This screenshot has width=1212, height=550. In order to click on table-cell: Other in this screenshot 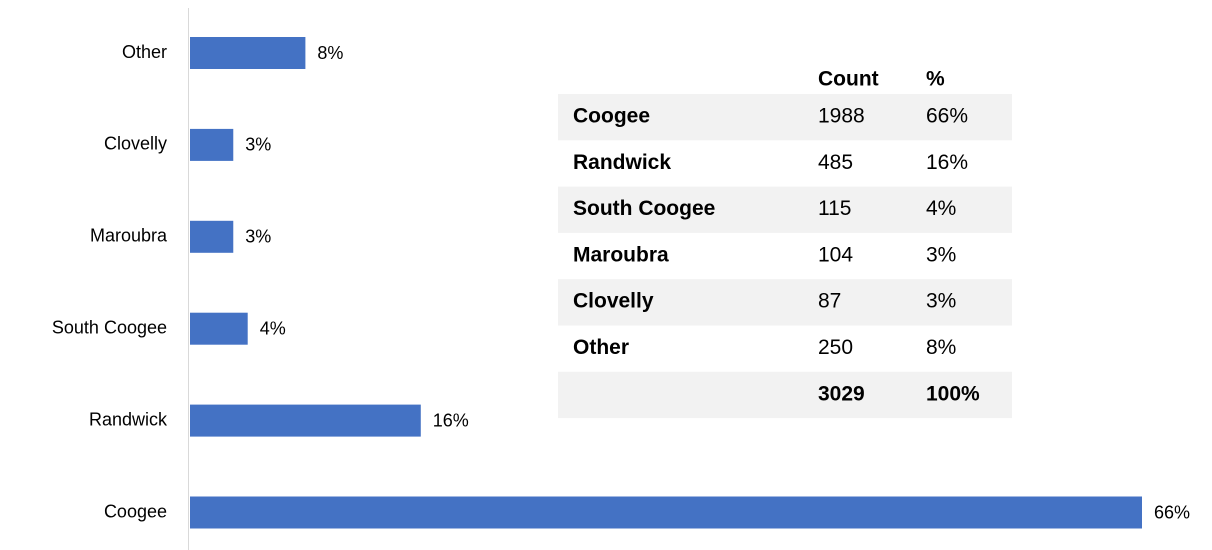, I will do `click(601, 347)`.